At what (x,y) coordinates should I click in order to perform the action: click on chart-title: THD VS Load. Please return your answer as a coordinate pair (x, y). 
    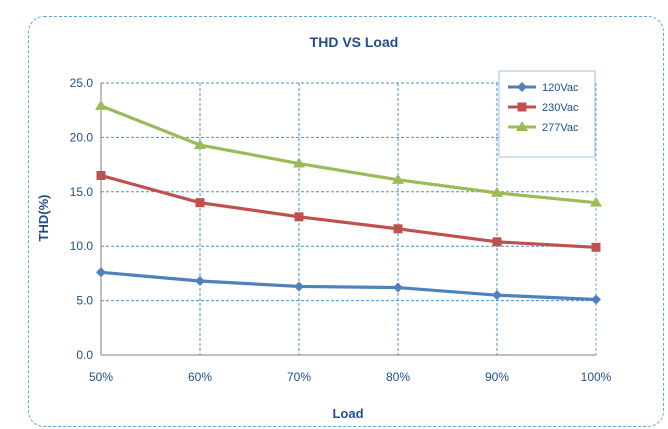
    Looking at the image, I should click on (354, 42).